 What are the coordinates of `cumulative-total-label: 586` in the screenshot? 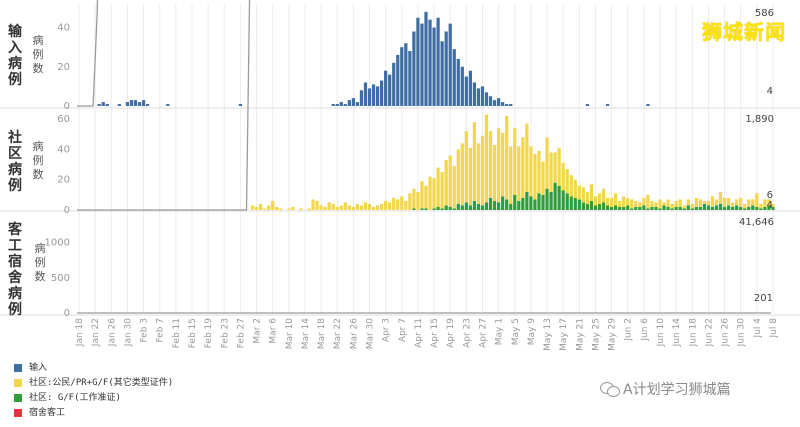 It's located at (764, 13).